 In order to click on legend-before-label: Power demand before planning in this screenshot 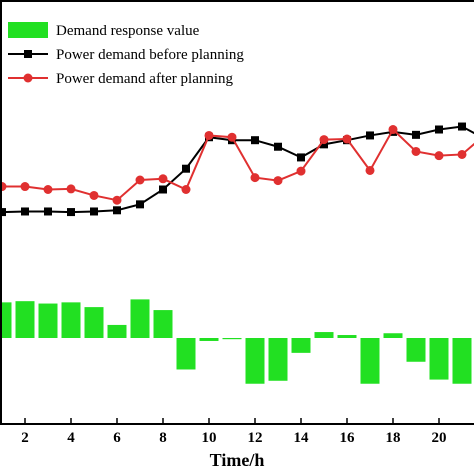, I will do `click(150, 55)`.